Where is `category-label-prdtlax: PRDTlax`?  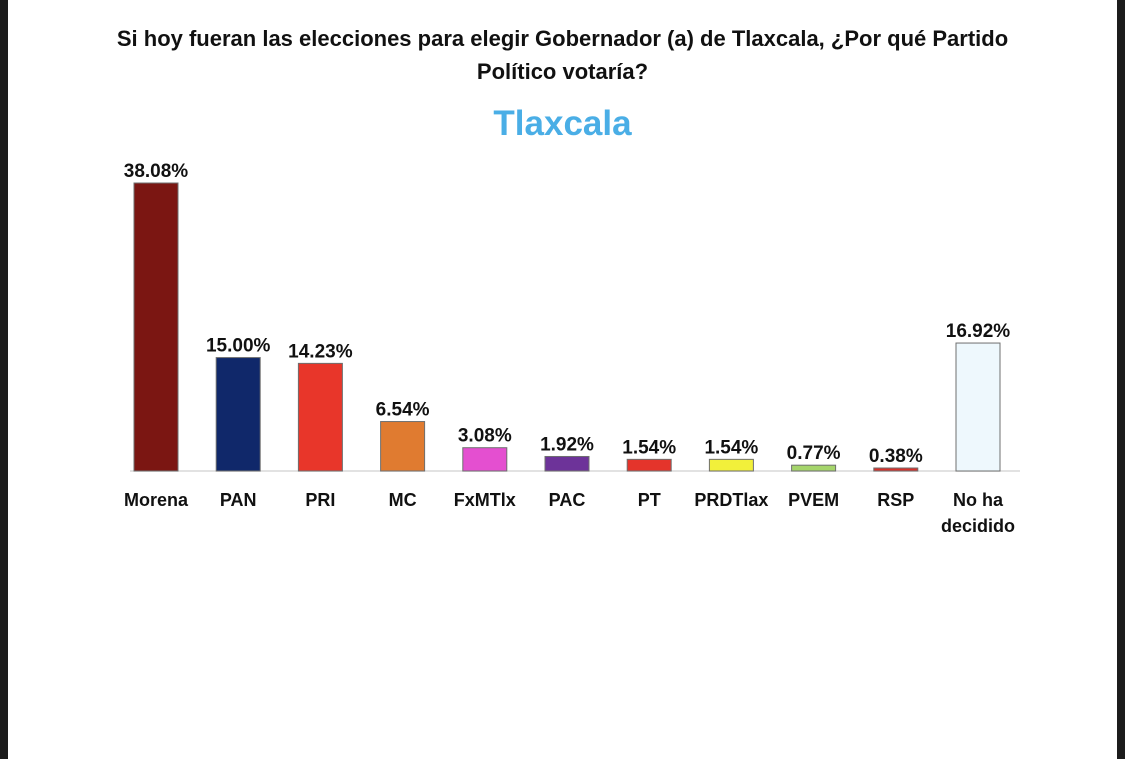 category-label-prdtlax: PRDTlax is located at coordinates (731, 500).